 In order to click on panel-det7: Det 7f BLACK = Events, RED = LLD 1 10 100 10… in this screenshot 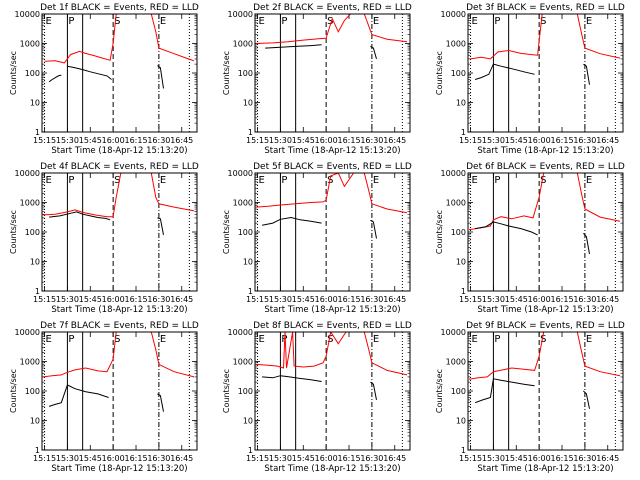, I will do `click(104, 397)`.